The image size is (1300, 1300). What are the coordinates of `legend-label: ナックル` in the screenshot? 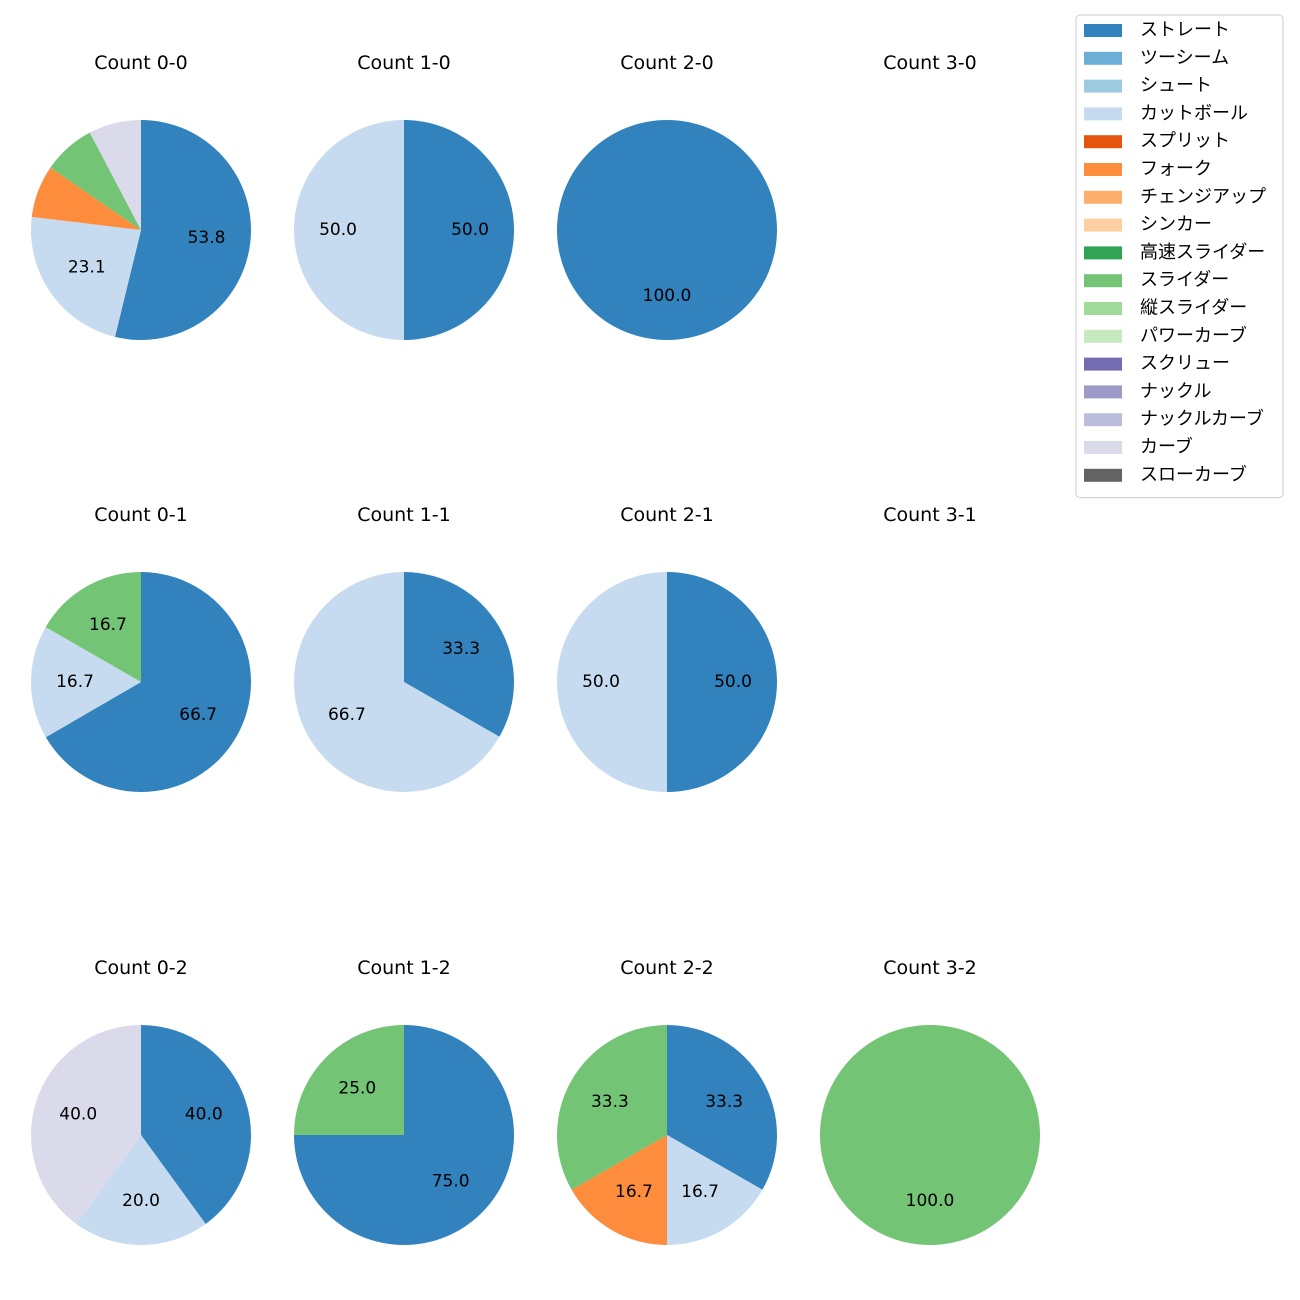 It's located at (1175, 391).